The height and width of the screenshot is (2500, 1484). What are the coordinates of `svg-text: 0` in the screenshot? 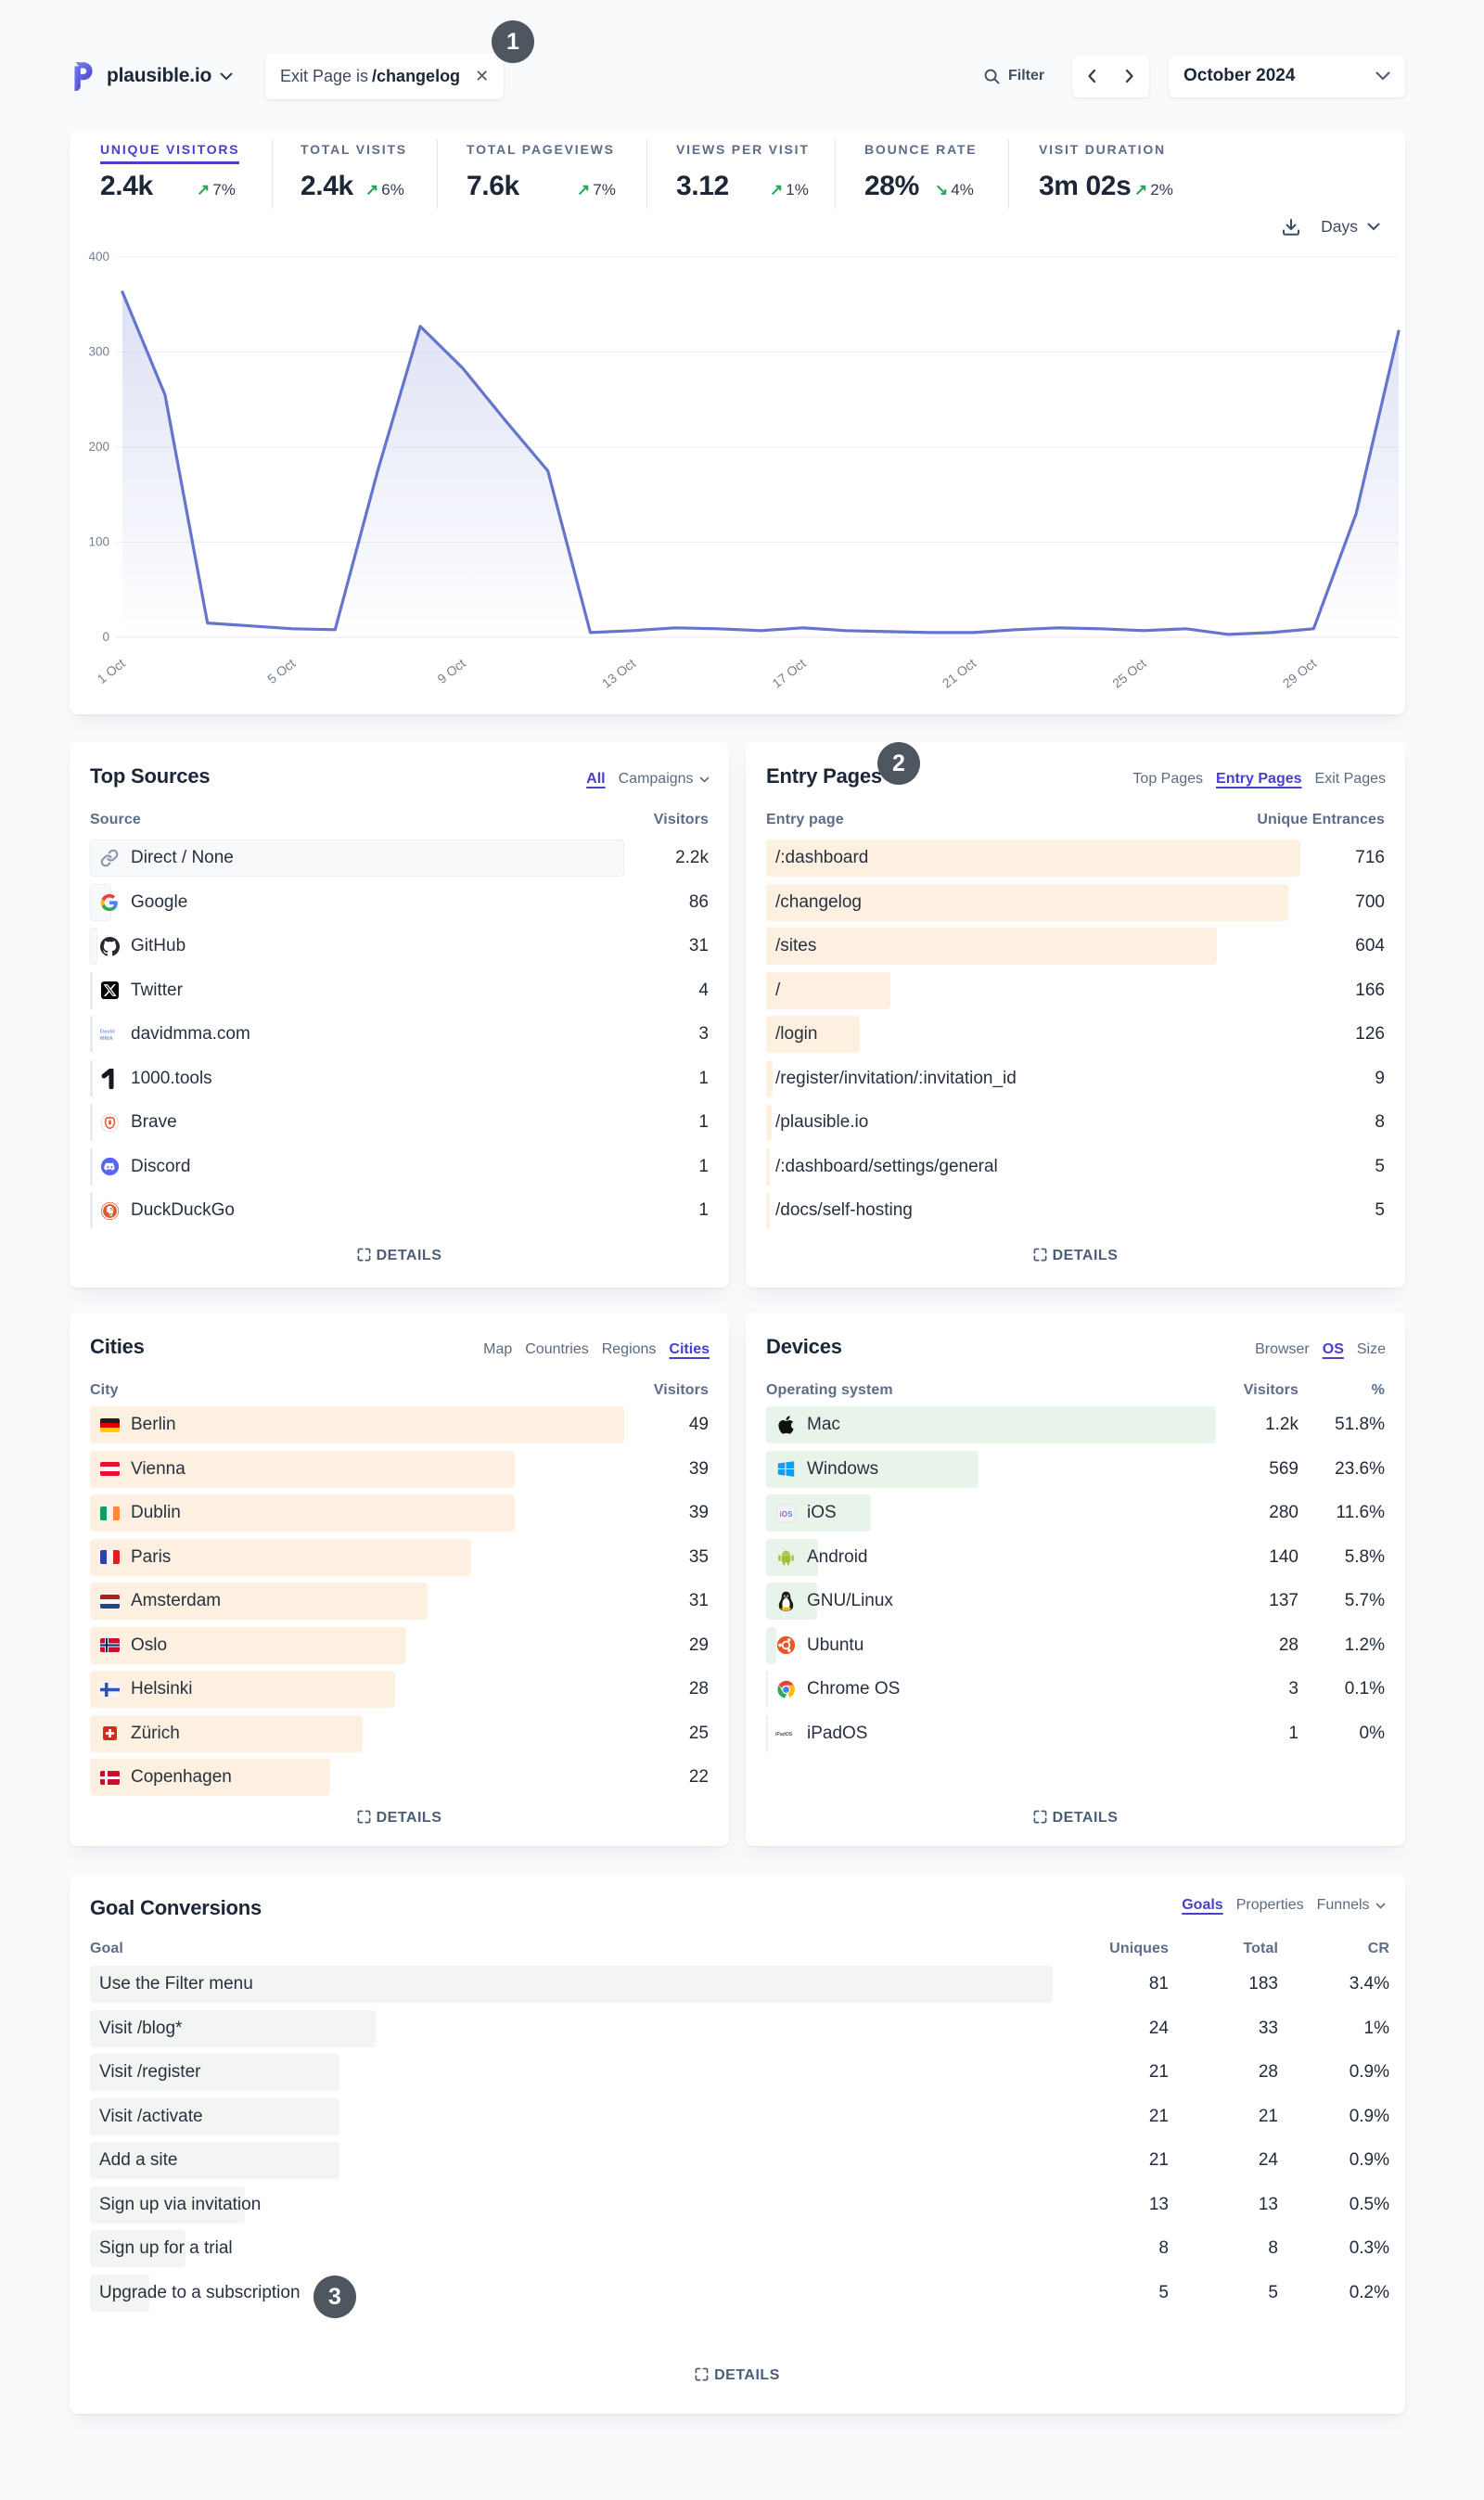 It's located at (105, 637).